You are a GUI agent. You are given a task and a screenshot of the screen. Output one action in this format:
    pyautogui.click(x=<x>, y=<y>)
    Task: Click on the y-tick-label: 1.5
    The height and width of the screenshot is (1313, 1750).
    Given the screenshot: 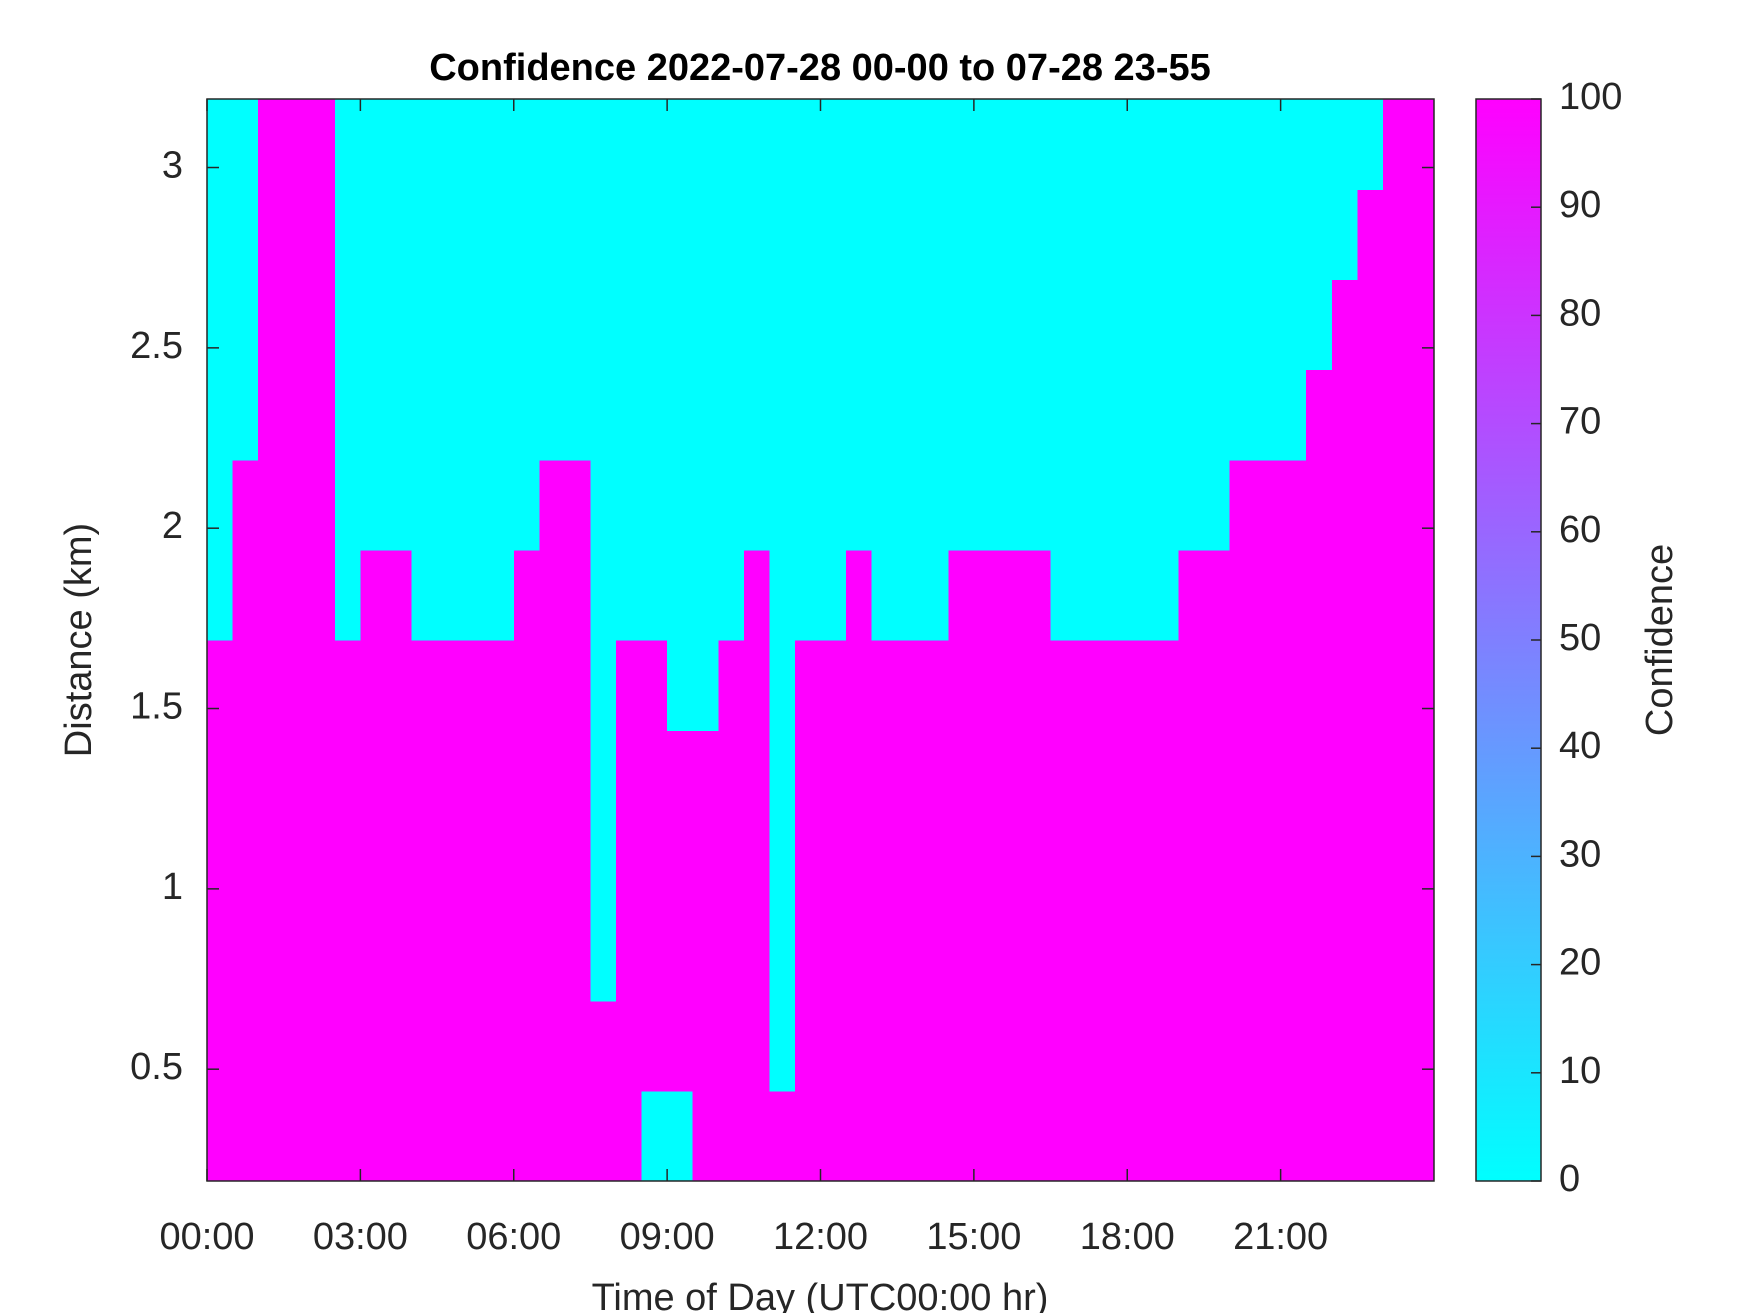 What is the action you would take?
    pyautogui.click(x=156, y=707)
    